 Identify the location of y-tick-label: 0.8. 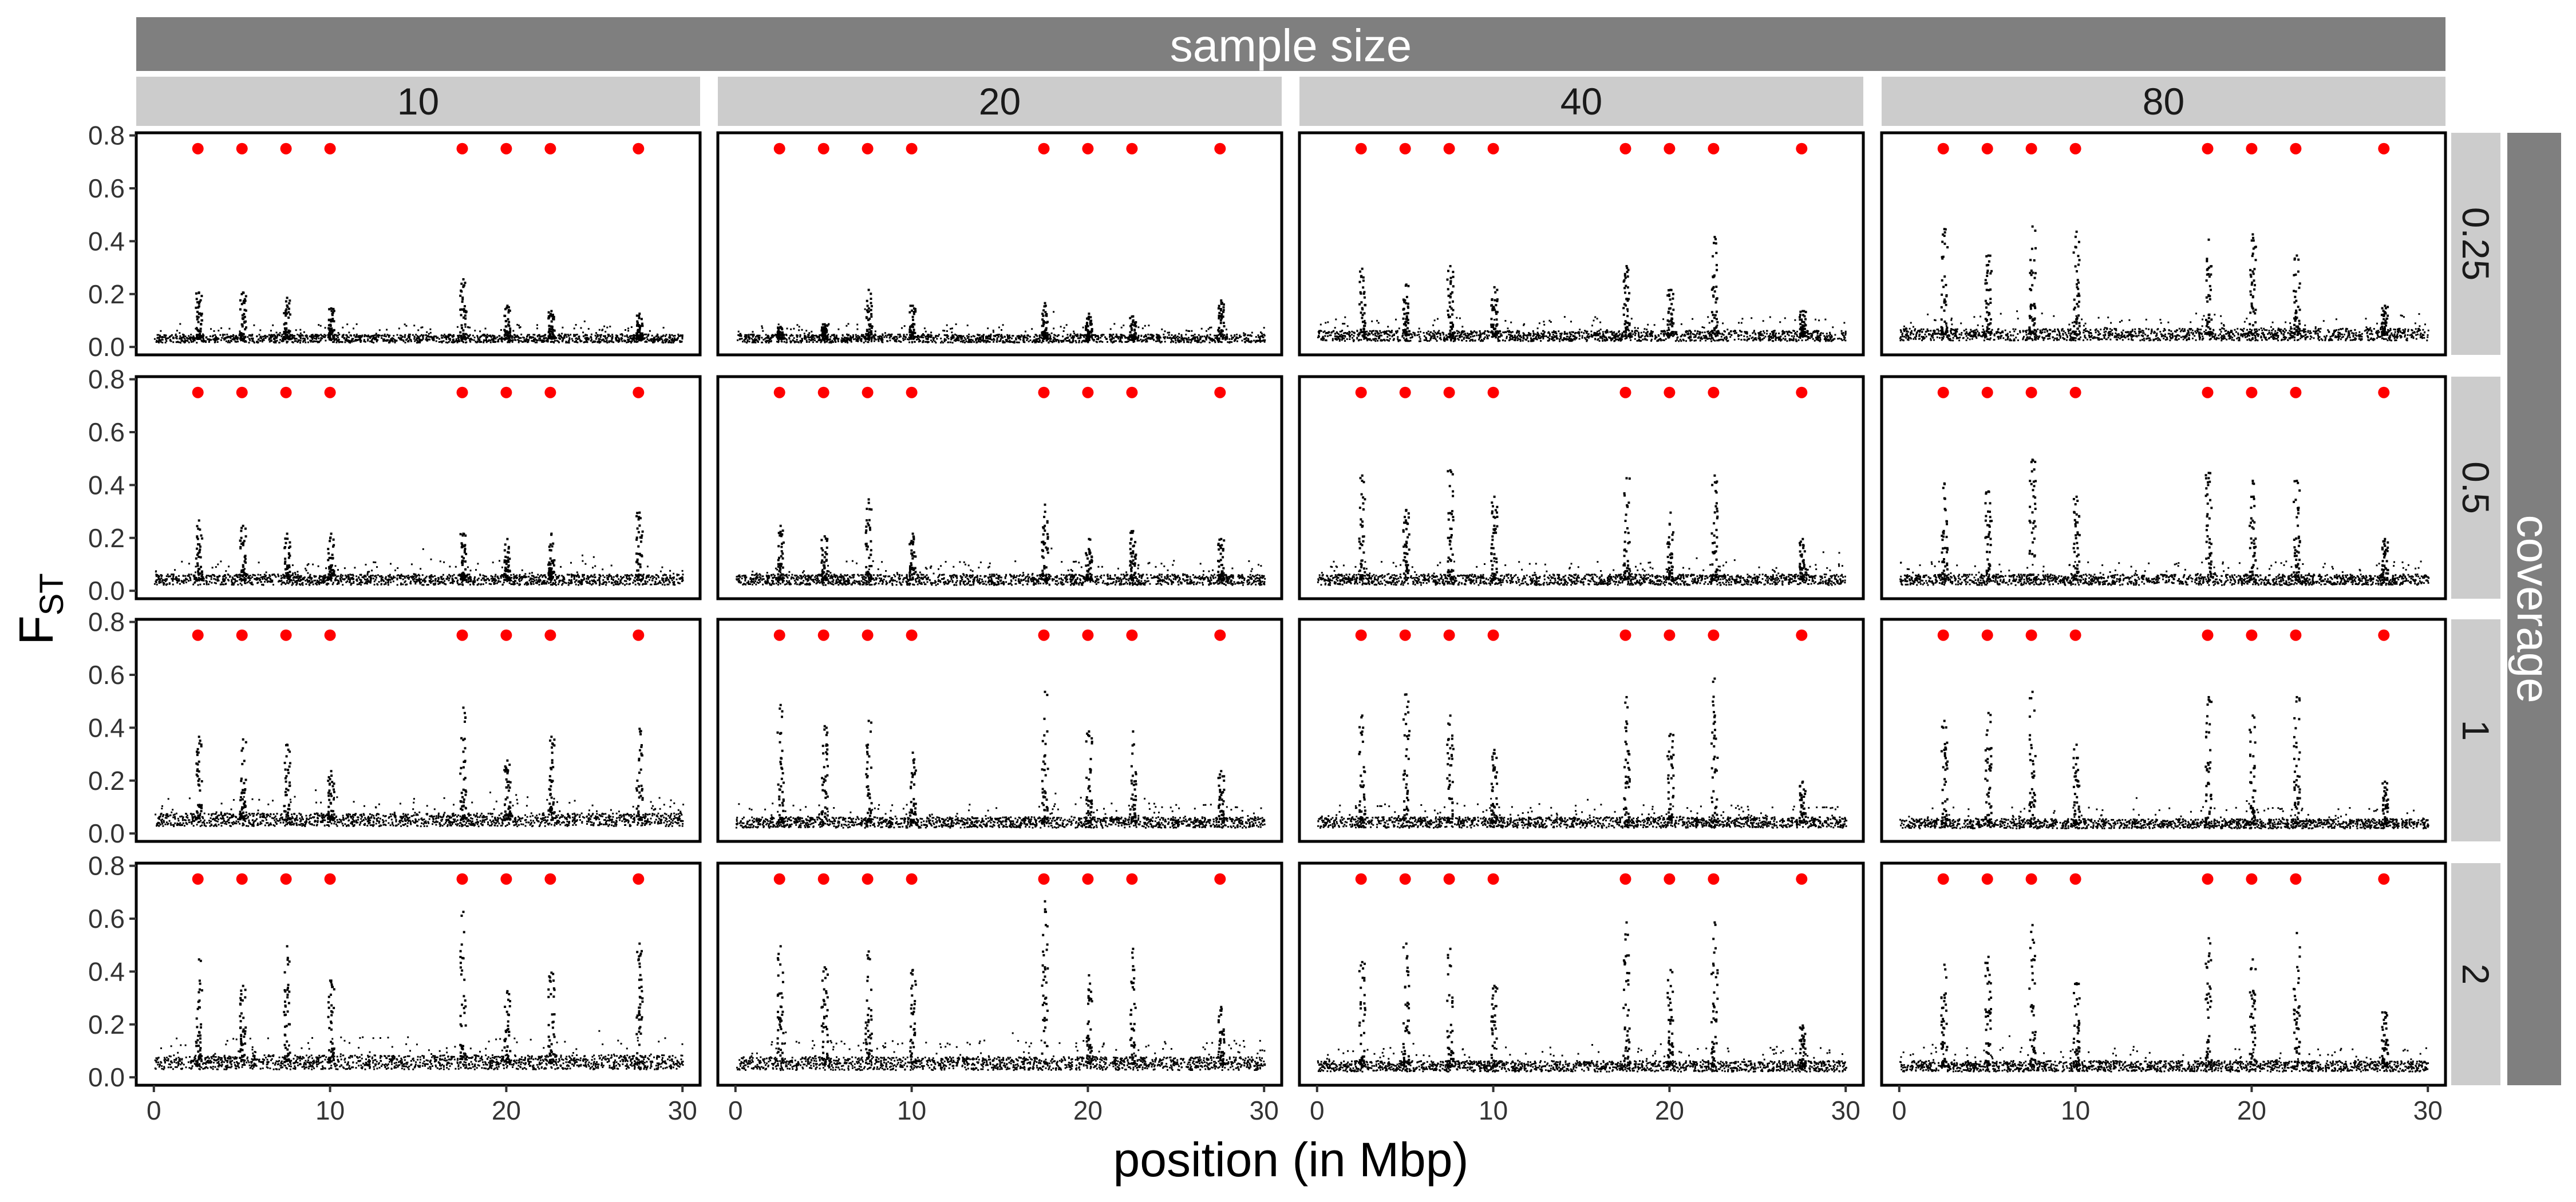
(106, 136).